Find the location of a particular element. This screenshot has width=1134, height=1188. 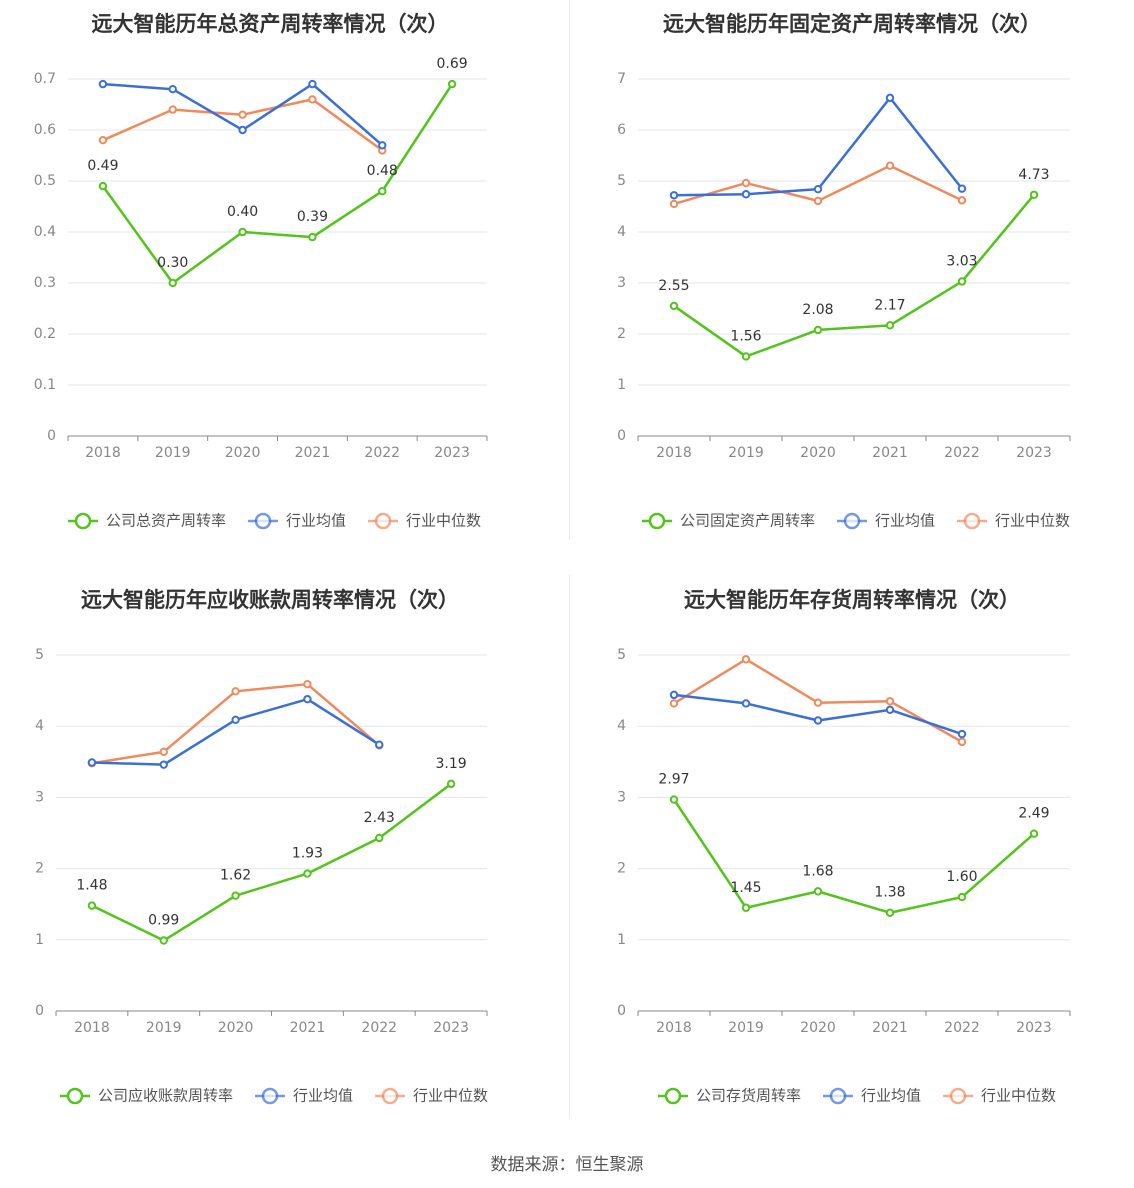

industry-median-series is located at coordinates (818, 185).